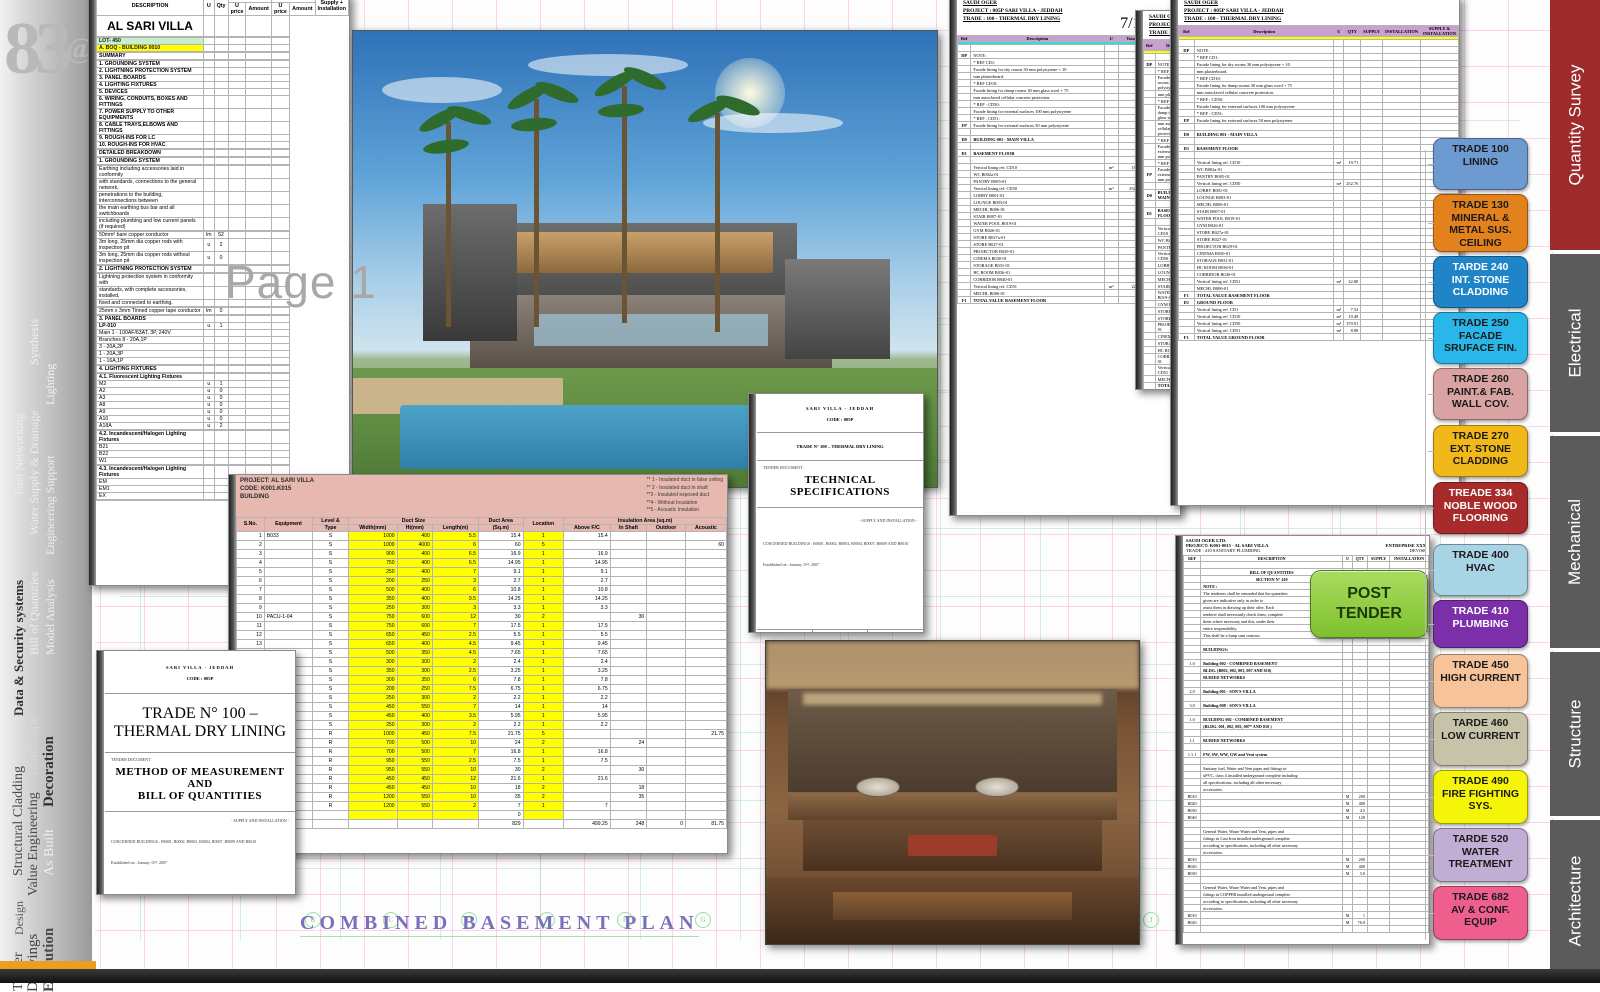 This screenshot has width=1600, height=992. I want to click on discipline-tab: Electrical, so click(1575, 344).